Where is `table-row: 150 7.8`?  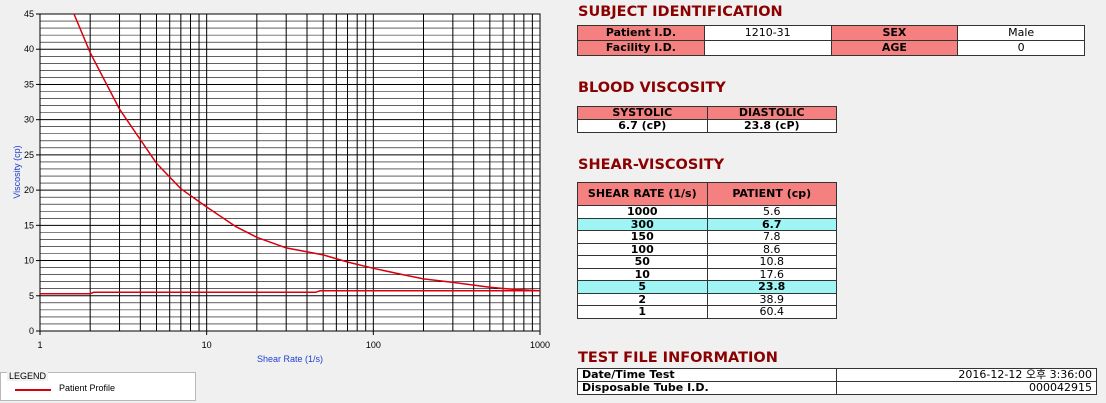 table-row: 150 7.8 is located at coordinates (707, 237).